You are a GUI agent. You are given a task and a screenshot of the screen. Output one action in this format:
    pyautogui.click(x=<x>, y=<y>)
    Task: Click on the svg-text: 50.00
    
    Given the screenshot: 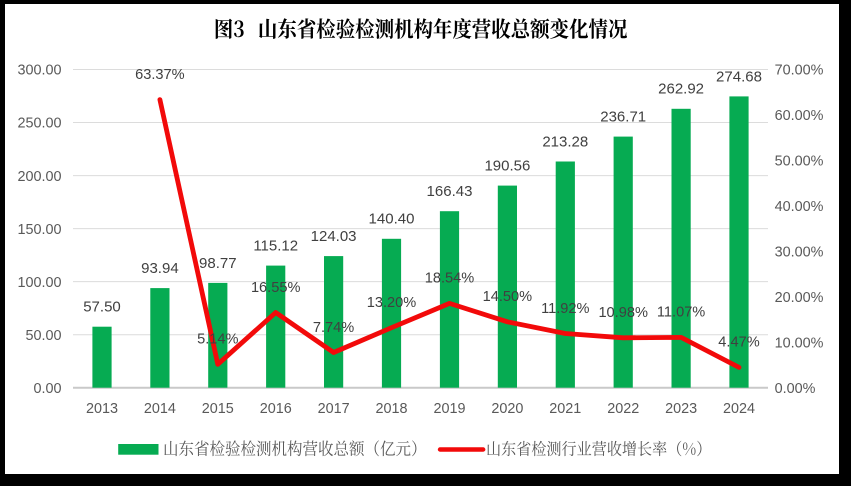 What is the action you would take?
    pyautogui.click(x=43, y=336)
    